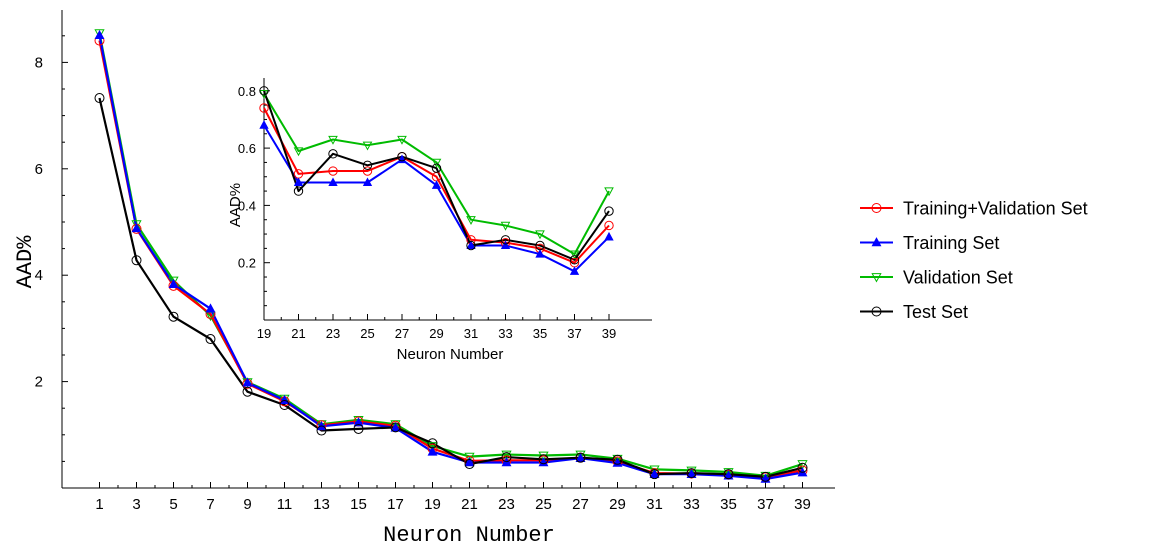 This screenshot has height=552, width=1155. I want to click on y-tick-label: 2, so click(39, 382).